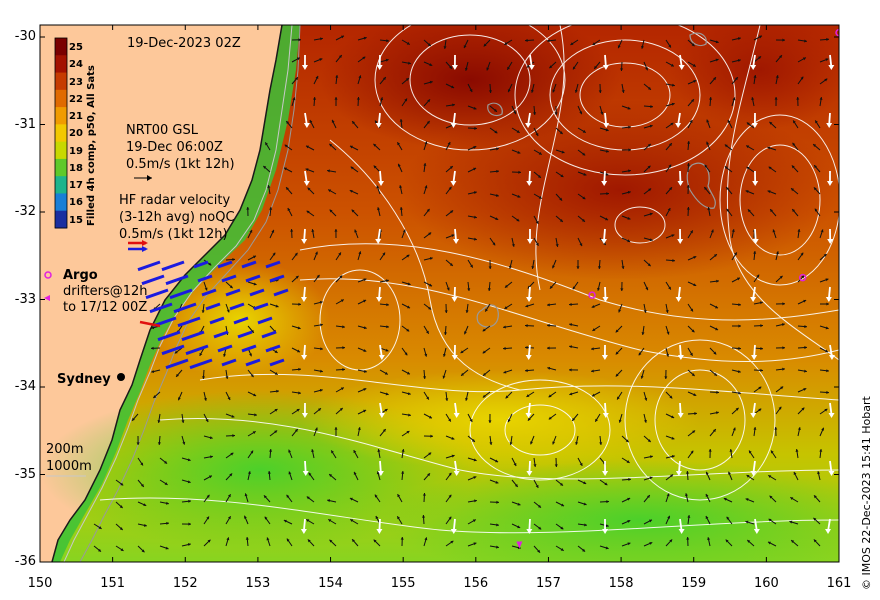  I want to click on x-tick-label: 158, so click(621, 583).